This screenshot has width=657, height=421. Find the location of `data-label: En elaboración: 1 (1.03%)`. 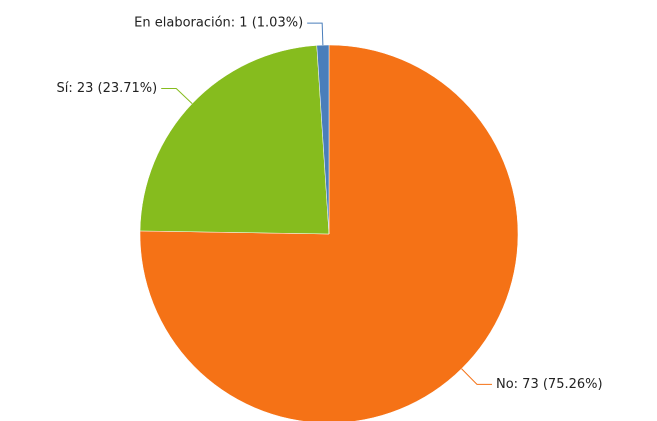

data-label: En elaboración: 1 (1.03%) is located at coordinates (218, 23).